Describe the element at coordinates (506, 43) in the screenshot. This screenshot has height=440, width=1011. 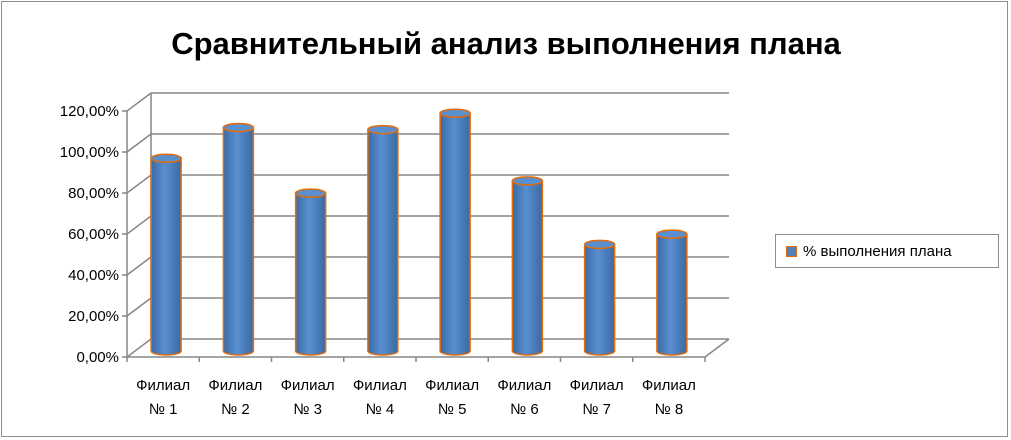
I see `chart-title: Сравнительный анализ выполнения плана` at that location.